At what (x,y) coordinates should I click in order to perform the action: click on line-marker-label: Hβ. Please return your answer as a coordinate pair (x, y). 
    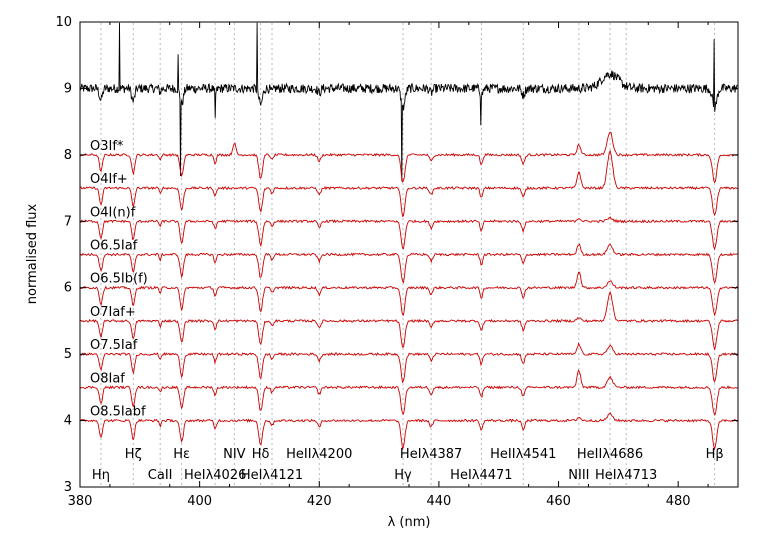
    Looking at the image, I should click on (715, 454).